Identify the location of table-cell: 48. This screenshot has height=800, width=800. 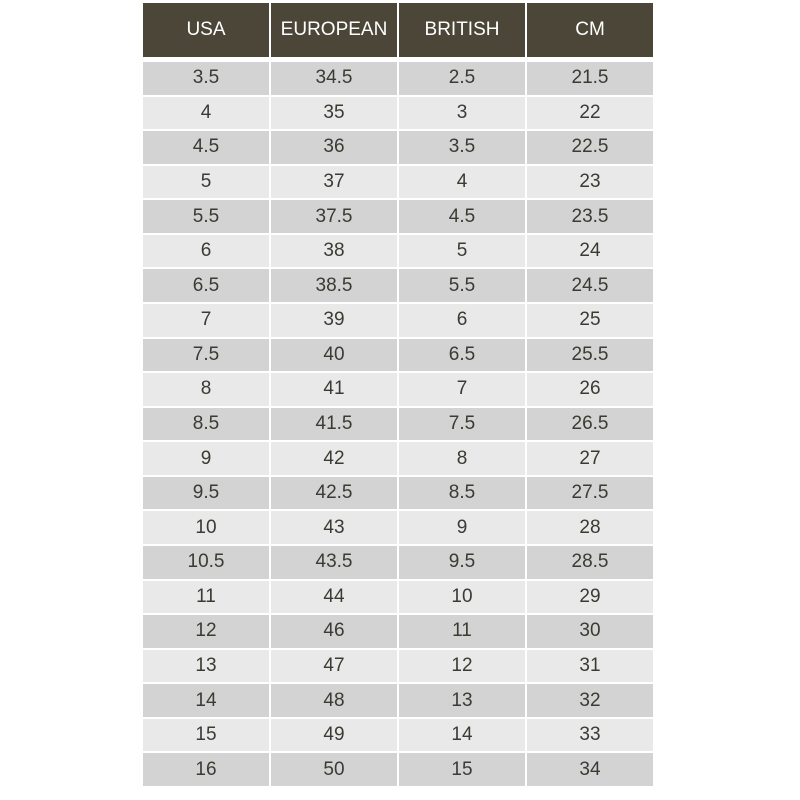
(334, 700).